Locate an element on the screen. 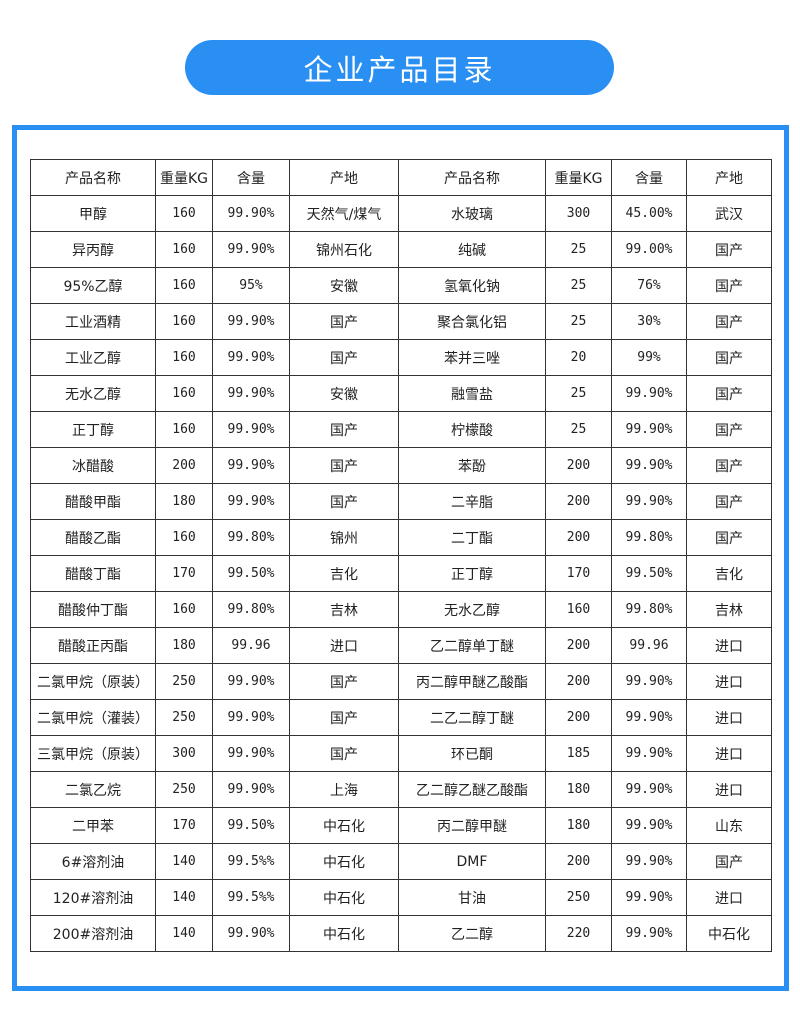 This screenshot has height=1019, width=800. page-title: 企业产品目录 is located at coordinates (399, 67).